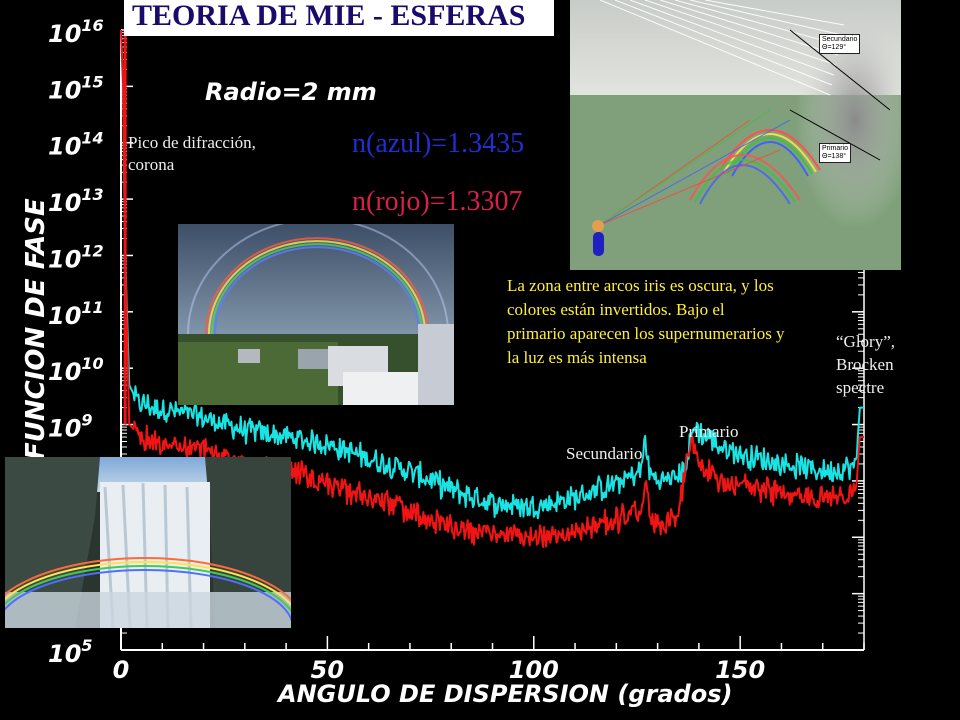 This screenshot has width=960, height=720. Describe the element at coordinates (834, 156) in the screenshot. I see `diagram-label-primary-angle: Θ=138°` at that location.